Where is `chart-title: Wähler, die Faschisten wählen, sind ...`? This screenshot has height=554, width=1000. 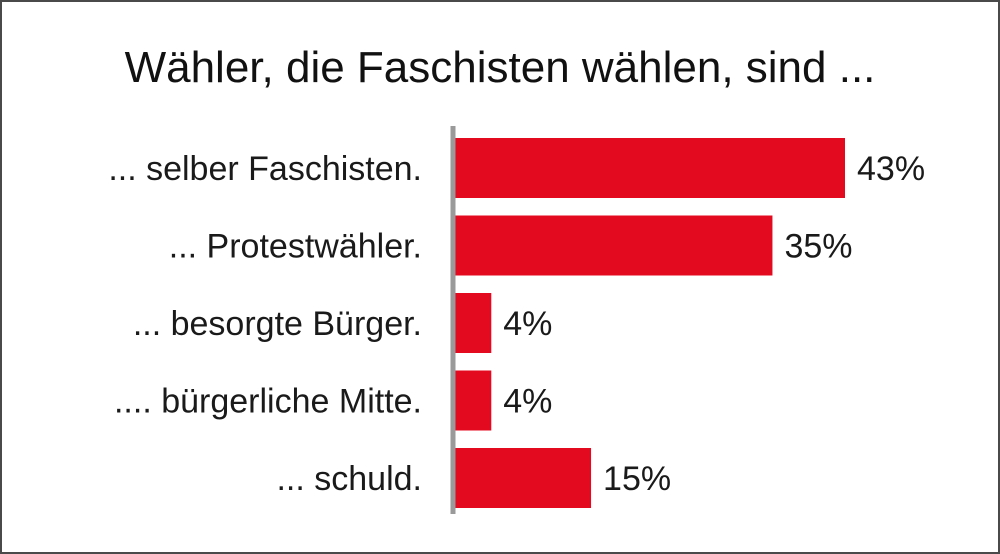 chart-title: Wähler, die Faschisten wählen, sind ... is located at coordinates (500, 67).